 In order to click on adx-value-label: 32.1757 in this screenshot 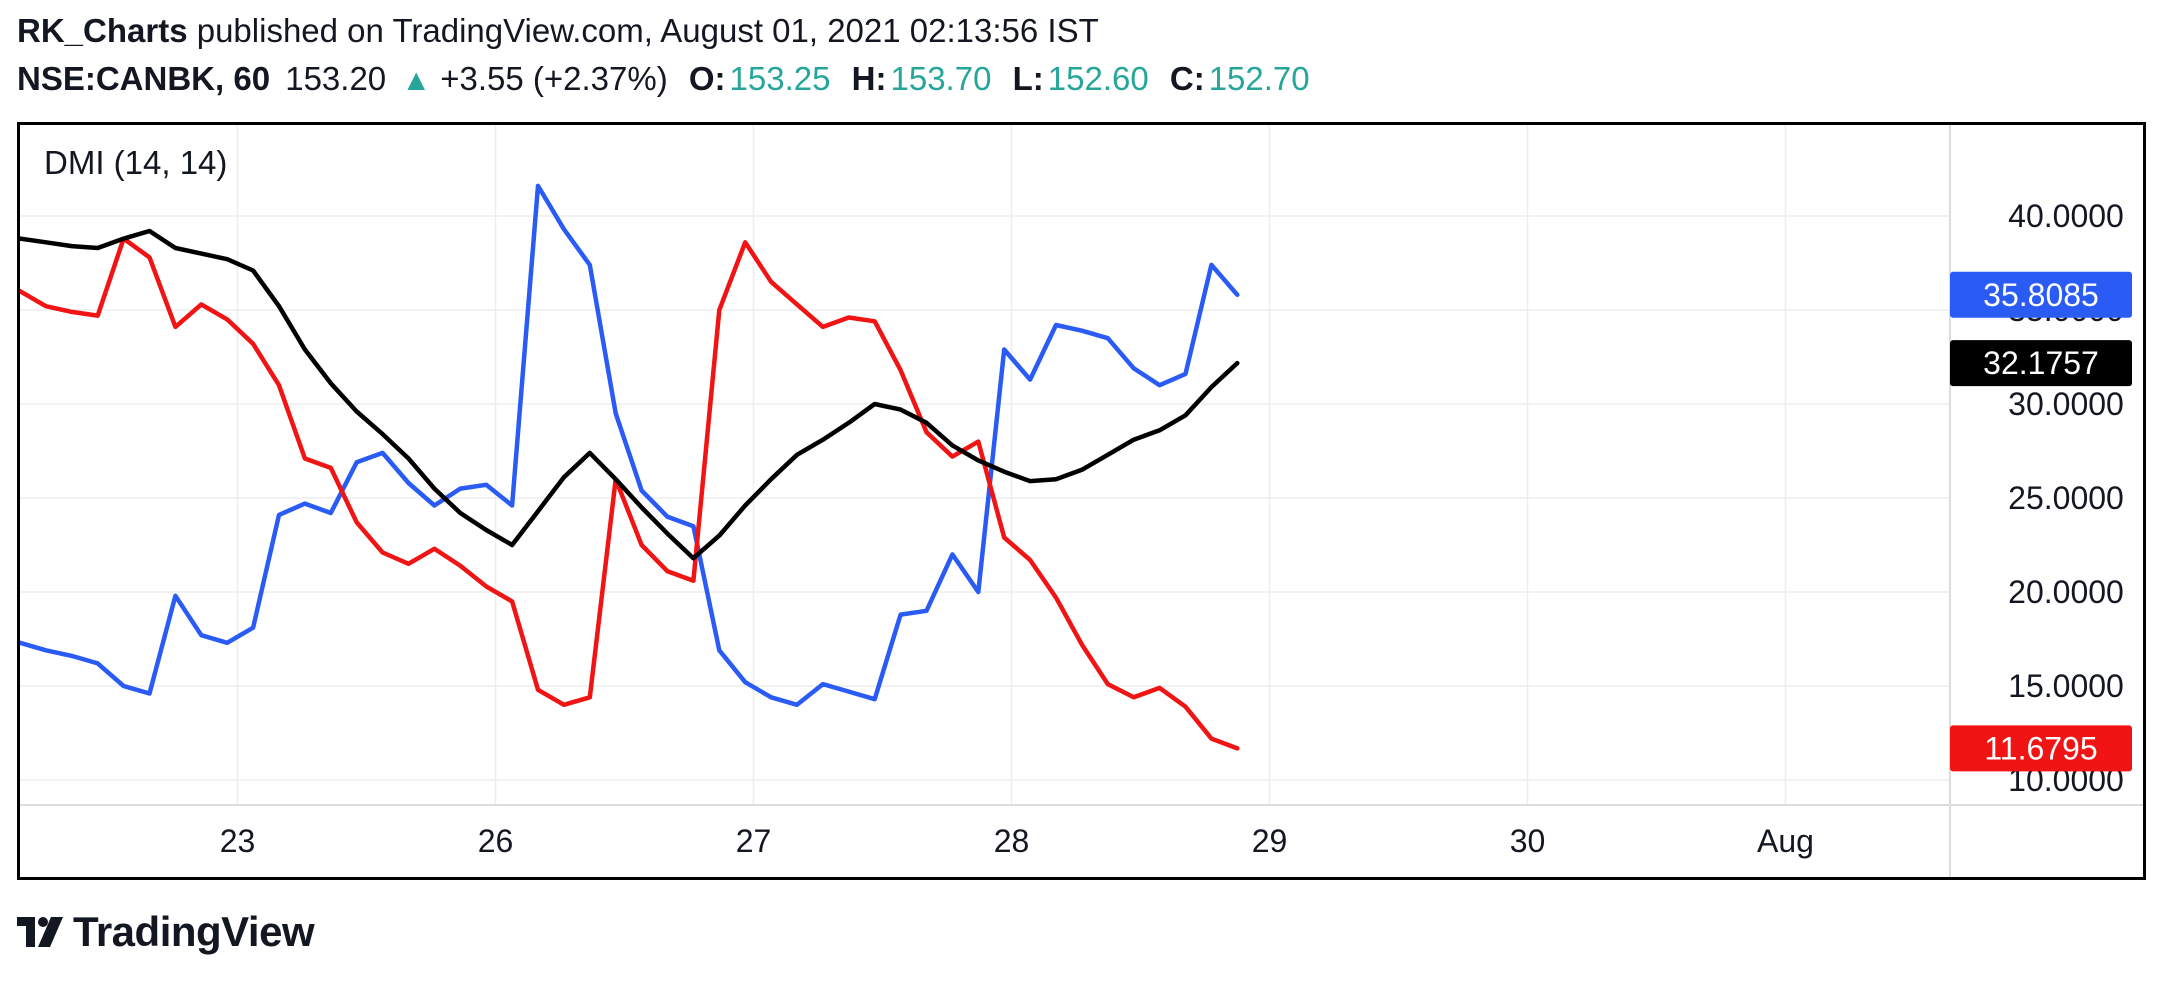, I will do `click(2041, 363)`.